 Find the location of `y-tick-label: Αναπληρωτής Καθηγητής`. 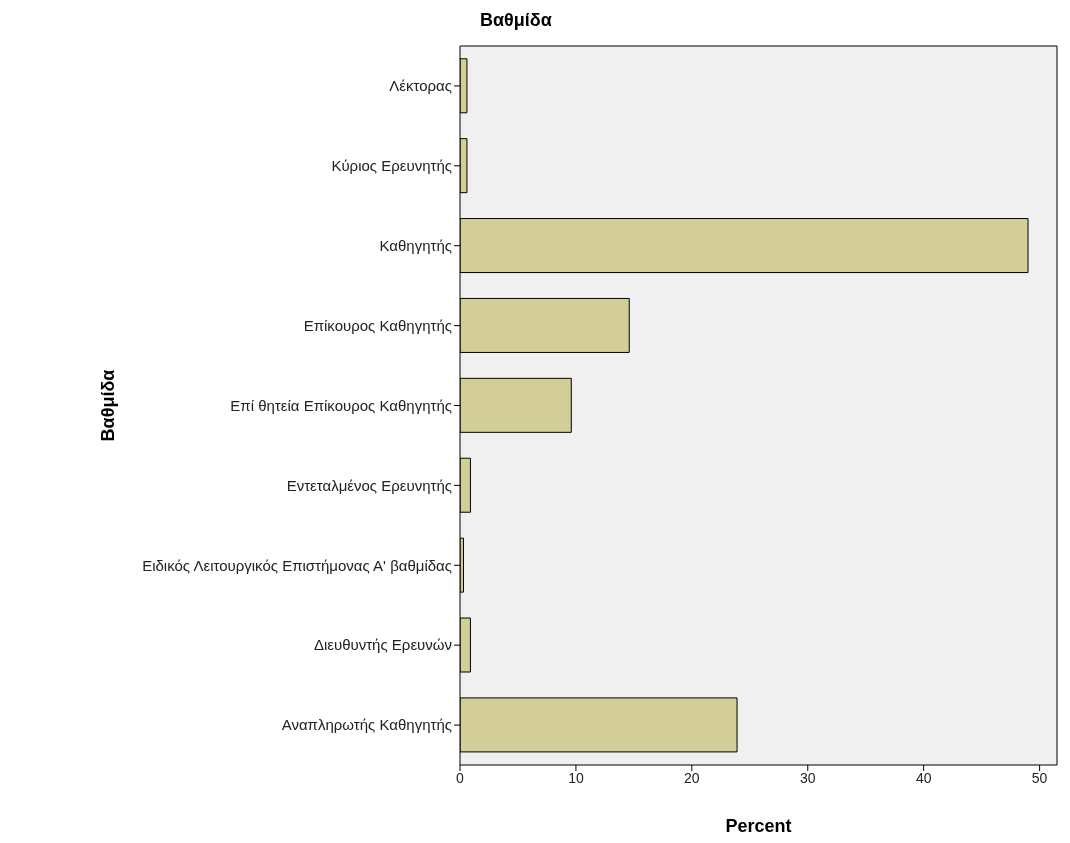

y-tick-label: Αναπληρωτής Καθηγητής is located at coordinates (366, 725).